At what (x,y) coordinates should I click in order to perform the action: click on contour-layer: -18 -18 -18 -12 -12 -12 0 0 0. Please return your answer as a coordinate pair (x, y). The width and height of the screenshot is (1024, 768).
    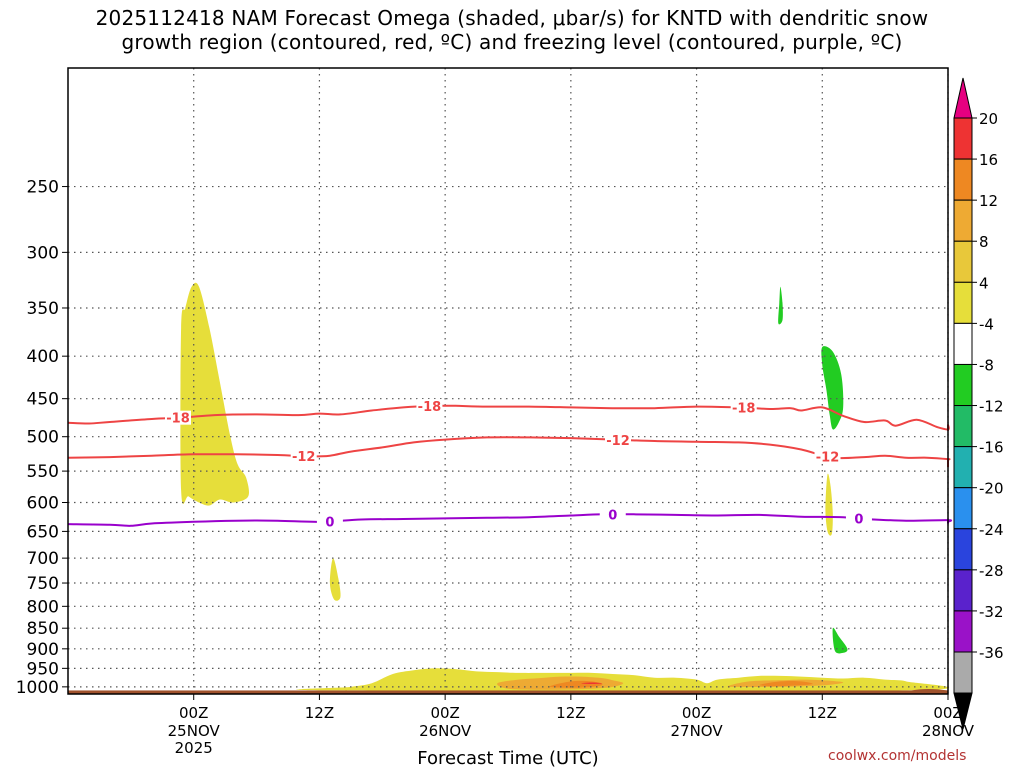
    Looking at the image, I should click on (510, 464).